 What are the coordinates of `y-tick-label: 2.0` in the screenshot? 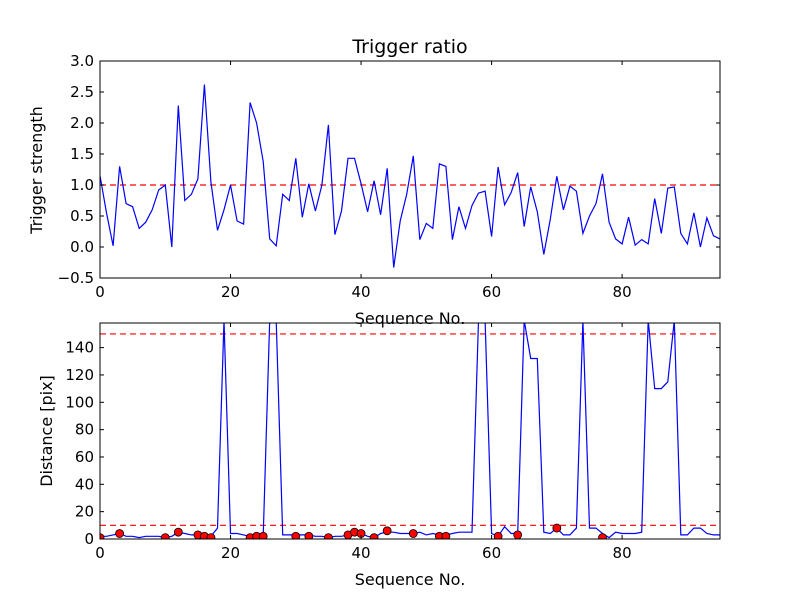 It's located at (82, 123).